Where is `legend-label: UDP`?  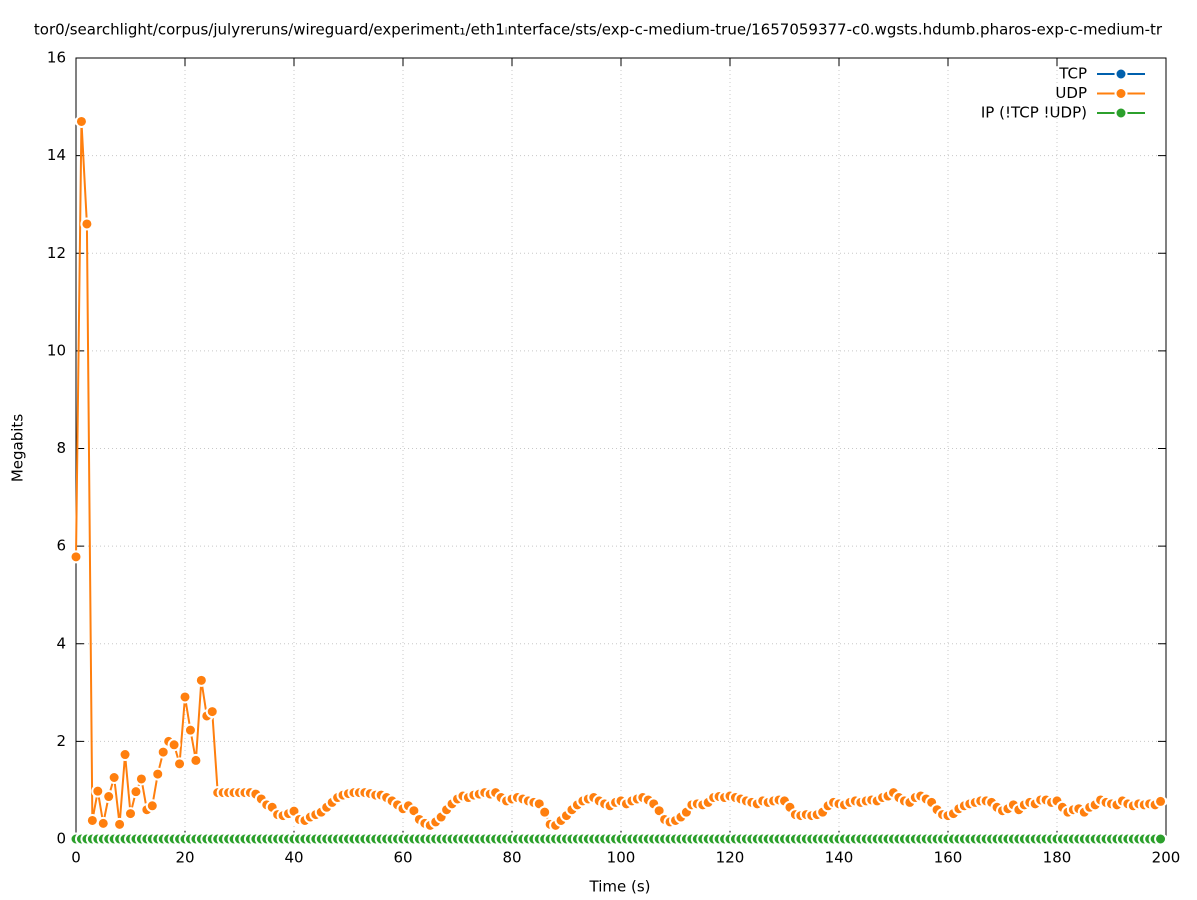 legend-label: UDP is located at coordinates (1071, 93).